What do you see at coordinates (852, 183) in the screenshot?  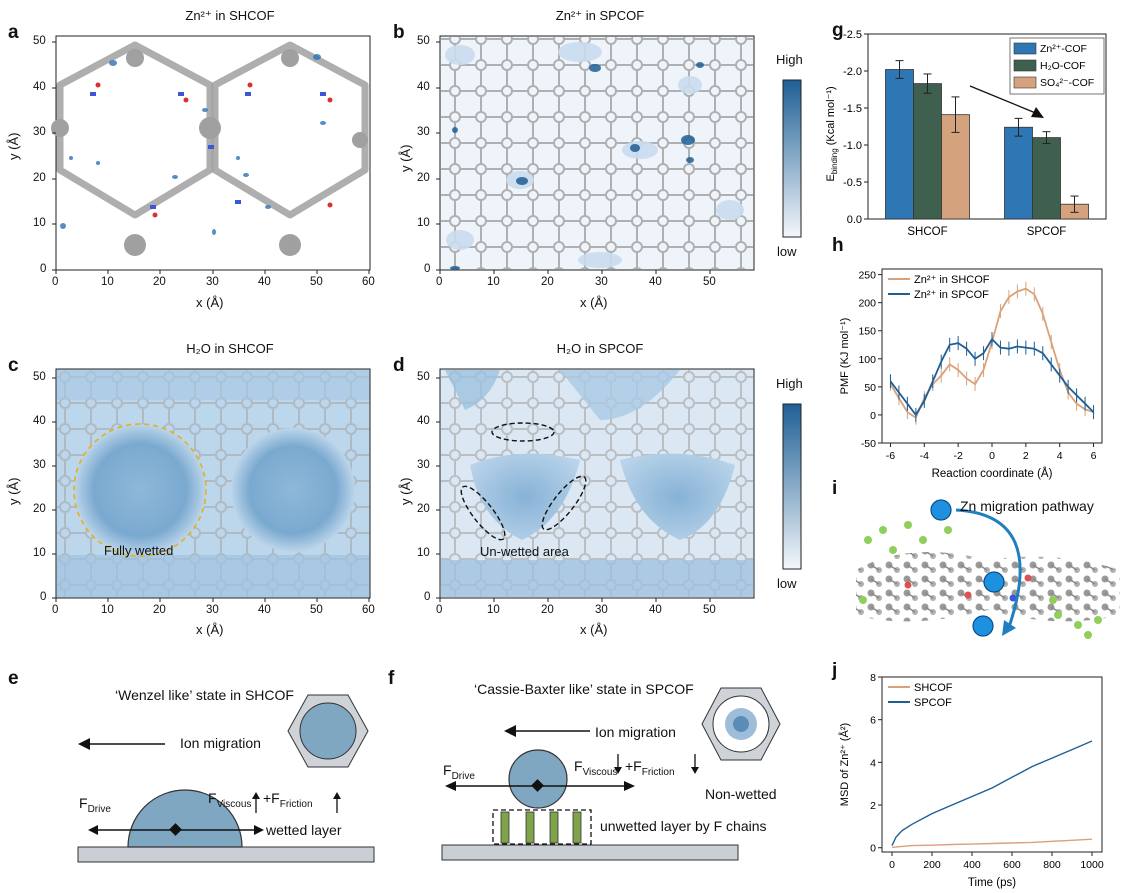 I see `g-ytick-label: -0.5` at bounding box center [852, 183].